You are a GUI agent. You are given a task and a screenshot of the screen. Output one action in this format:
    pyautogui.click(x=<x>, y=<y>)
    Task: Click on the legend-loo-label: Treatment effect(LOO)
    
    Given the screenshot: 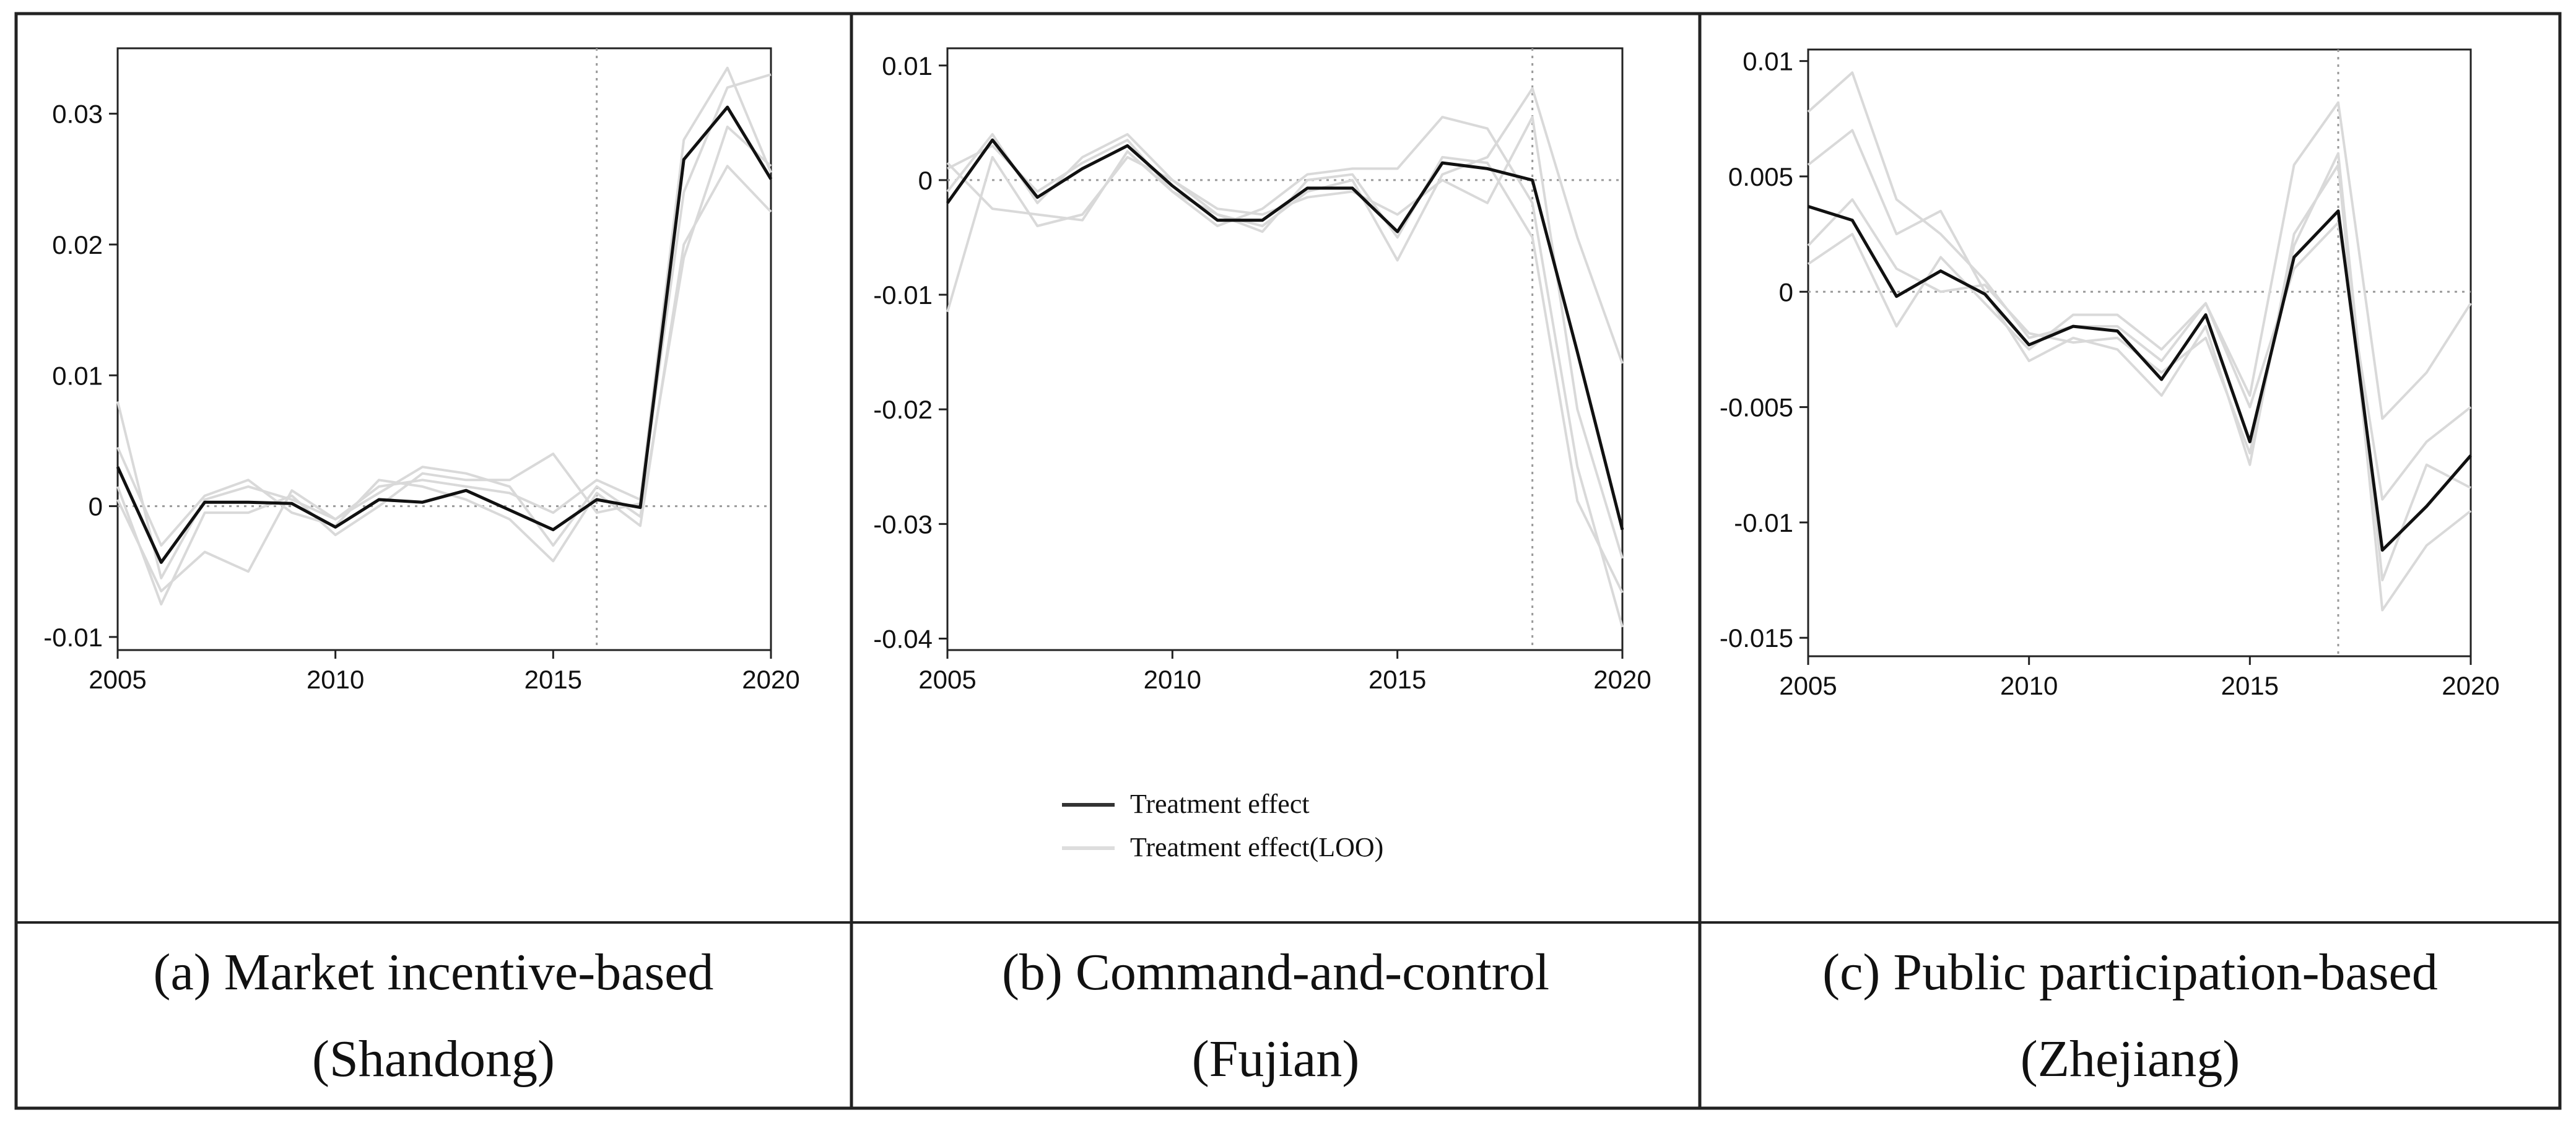 What is the action you would take?
    pyautogui.click(x=1256, y=847)
    